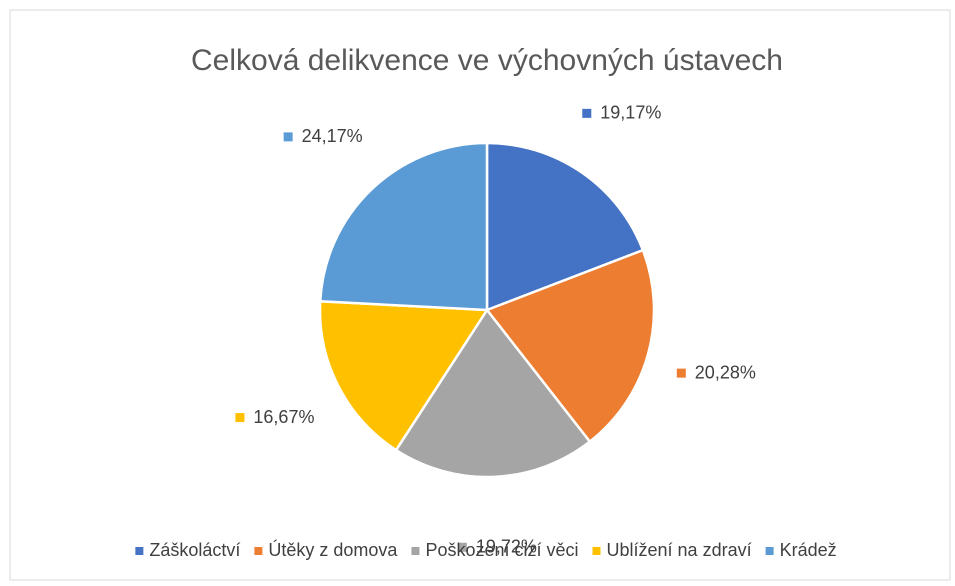 Image resolution: width=955 pixels, height=586 pixels. I want to click on data-label: 24,17%, so click(332, 136).